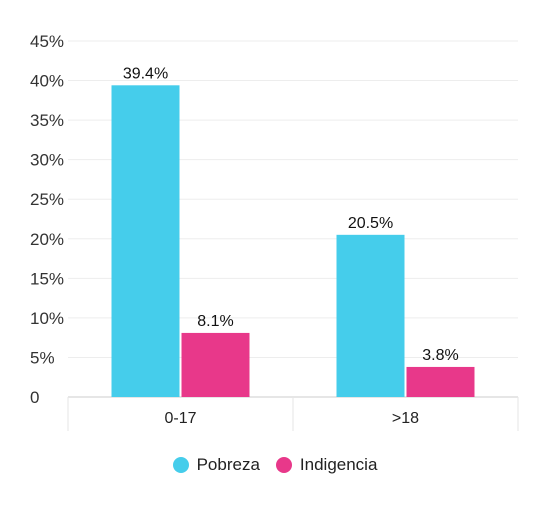  What do you see at coordinates (370, 223) in the screenshot?
I see `data-label: 20.5%` at bounding box center [370, 223].